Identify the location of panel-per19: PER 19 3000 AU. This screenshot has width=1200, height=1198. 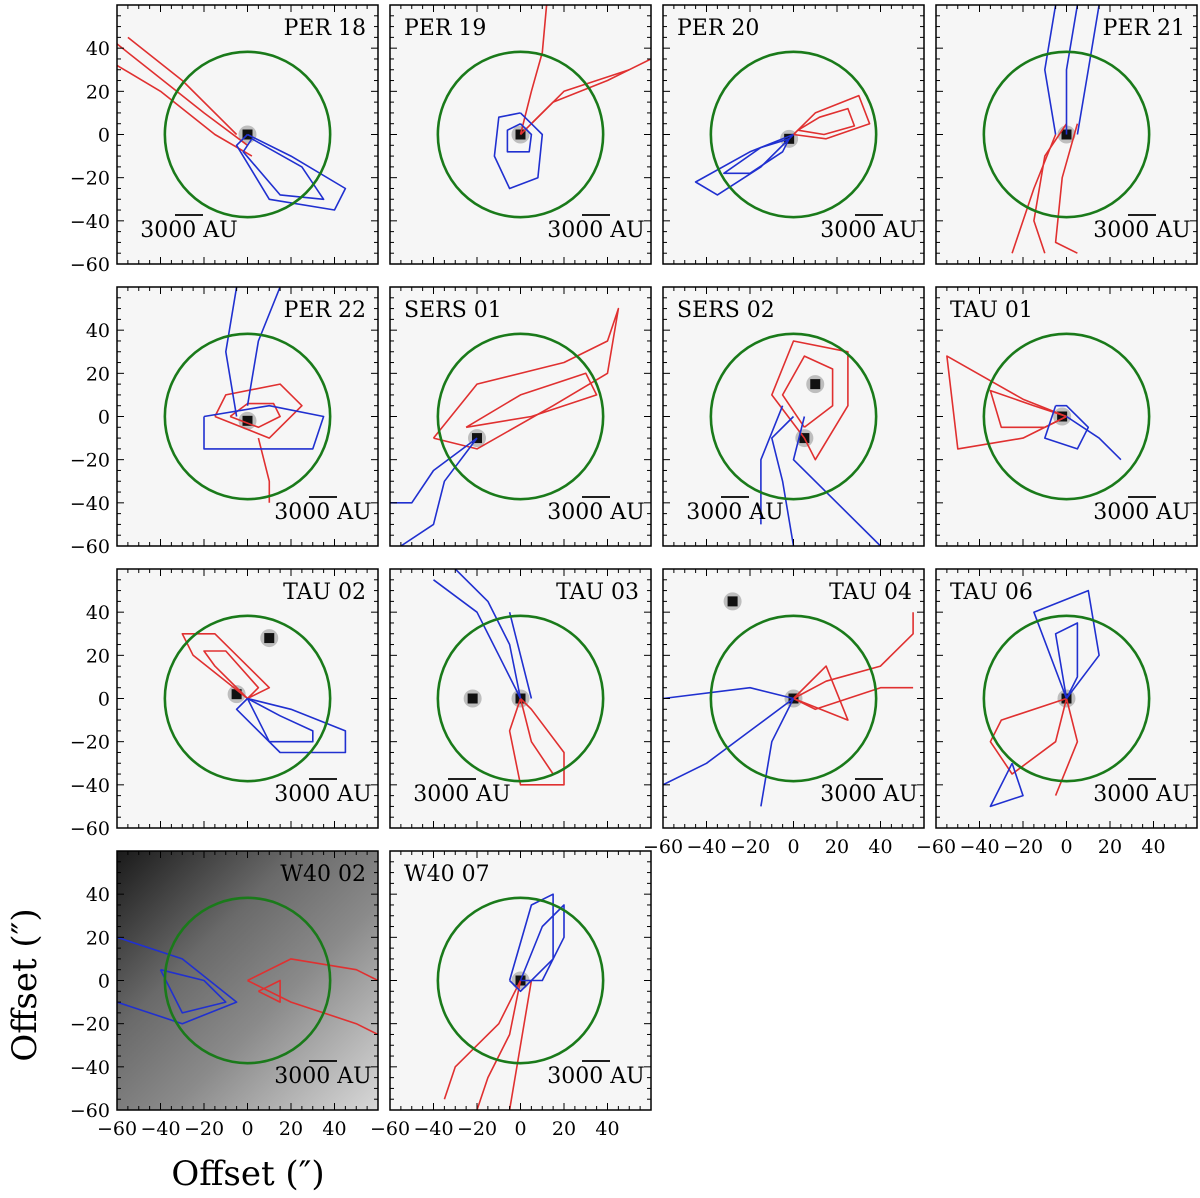
(520, 134).